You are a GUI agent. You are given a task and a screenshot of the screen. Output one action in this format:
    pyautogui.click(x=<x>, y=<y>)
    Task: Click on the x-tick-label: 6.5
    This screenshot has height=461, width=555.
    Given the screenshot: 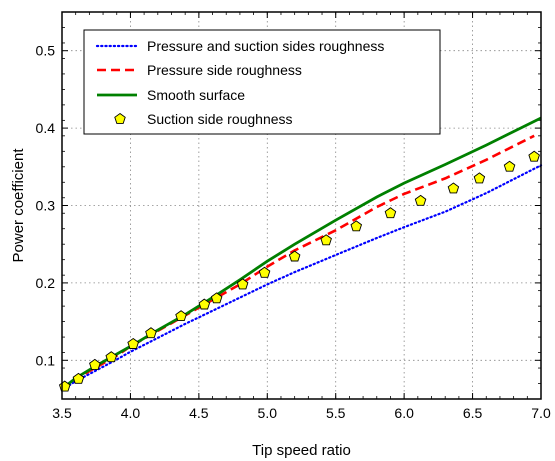 What is the action you would take?
    pyautogui.click(x=473, y=413)
    